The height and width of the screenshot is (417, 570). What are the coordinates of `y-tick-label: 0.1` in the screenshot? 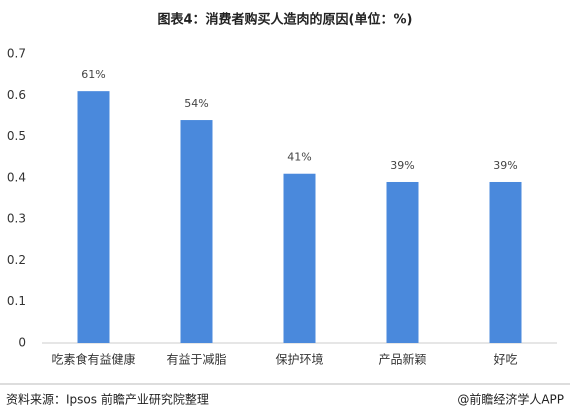 It's located at (16, 301).